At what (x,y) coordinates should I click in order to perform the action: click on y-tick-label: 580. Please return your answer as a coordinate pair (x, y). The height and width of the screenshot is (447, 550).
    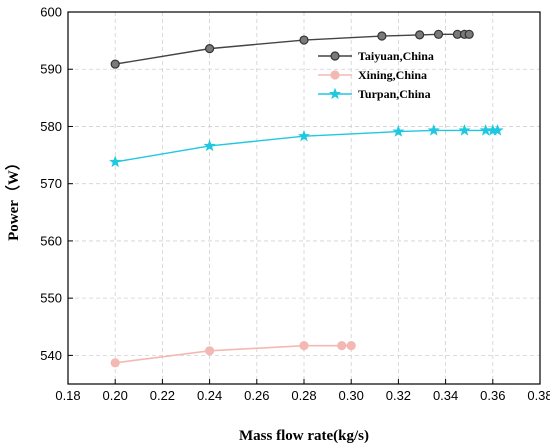
    Looking at the image, I should click on (51, 126).